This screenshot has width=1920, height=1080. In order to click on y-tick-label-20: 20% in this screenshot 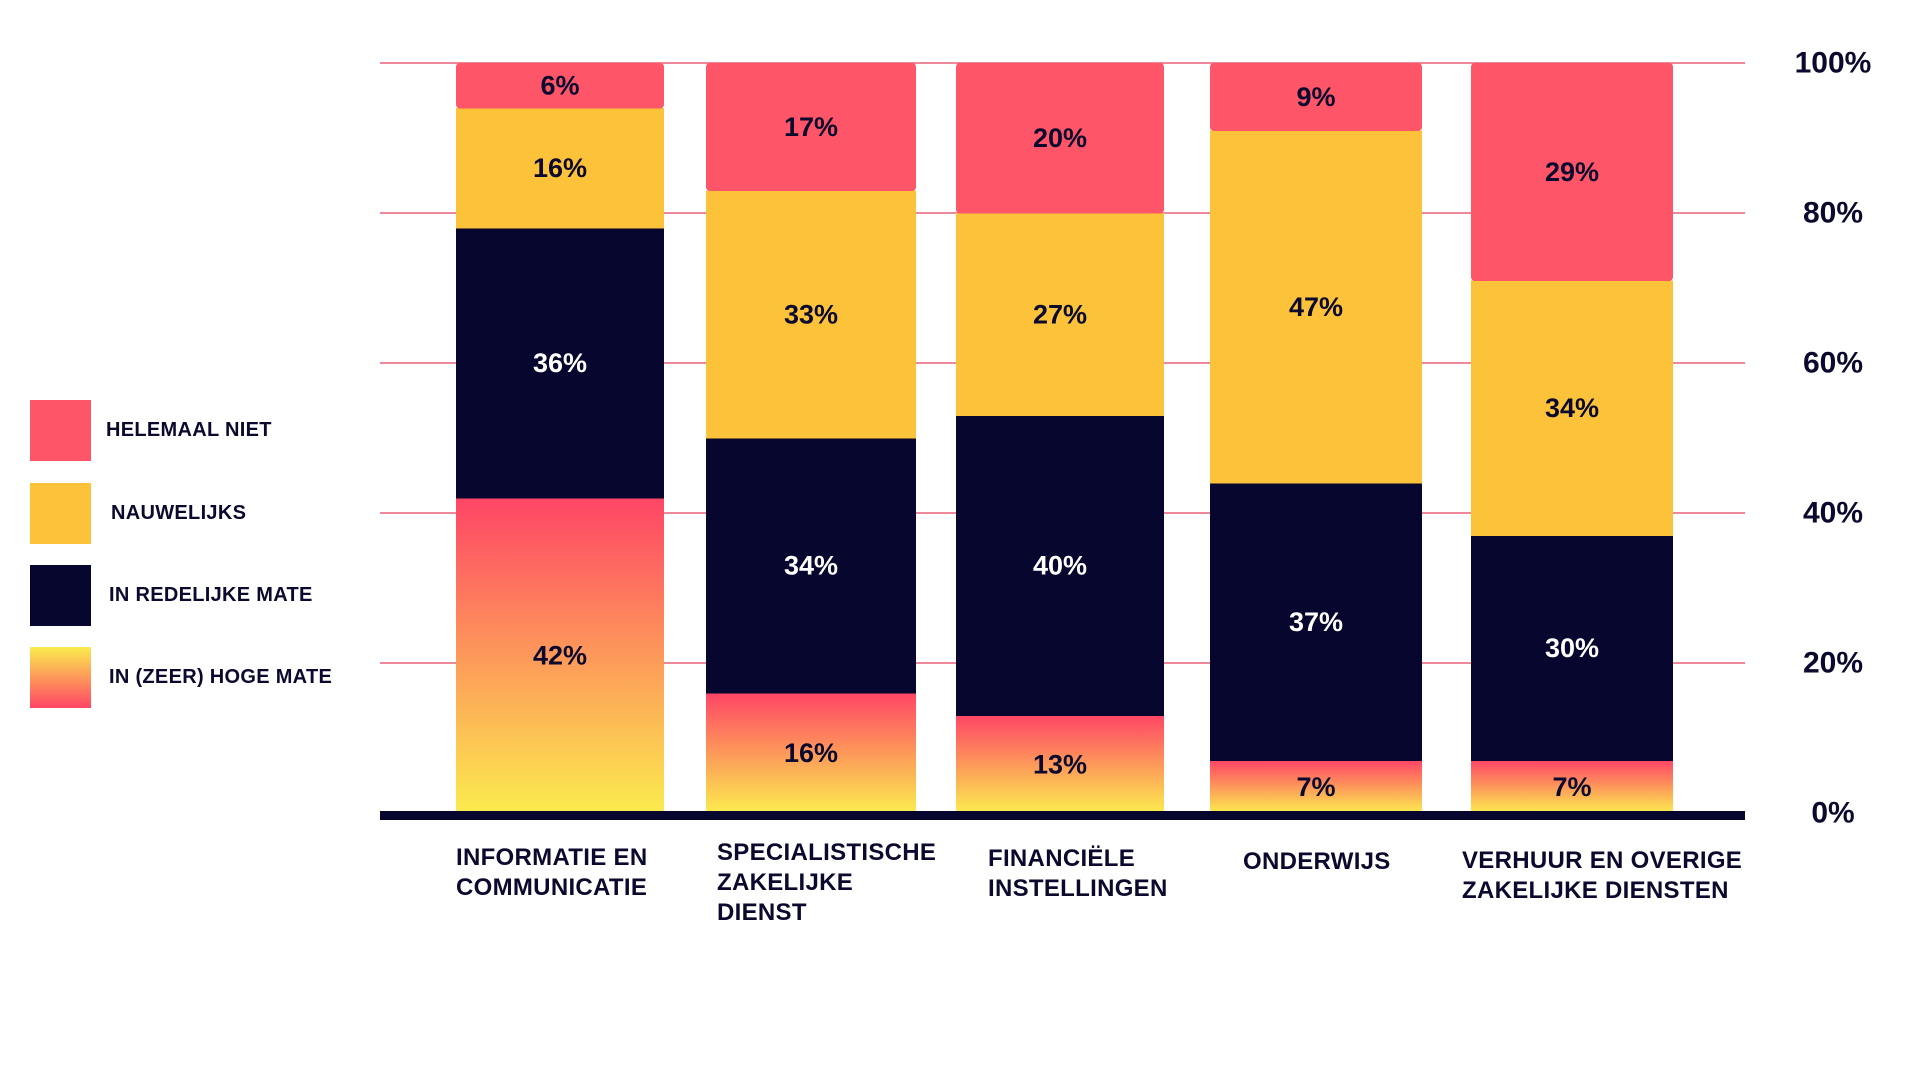, I will do `click(1833, 663)`.